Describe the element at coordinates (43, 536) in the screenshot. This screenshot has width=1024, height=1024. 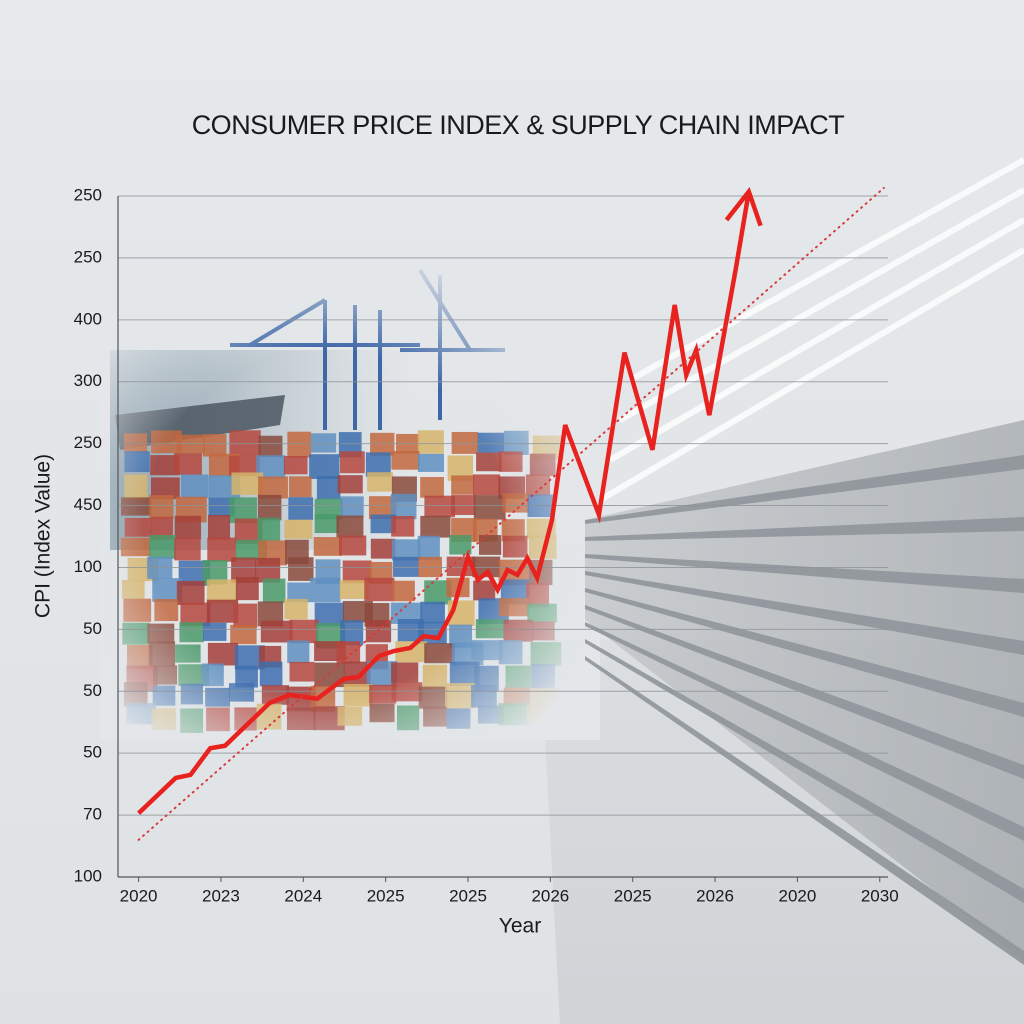
I see `y-axis-title: CPI (Index Value)` at that location.